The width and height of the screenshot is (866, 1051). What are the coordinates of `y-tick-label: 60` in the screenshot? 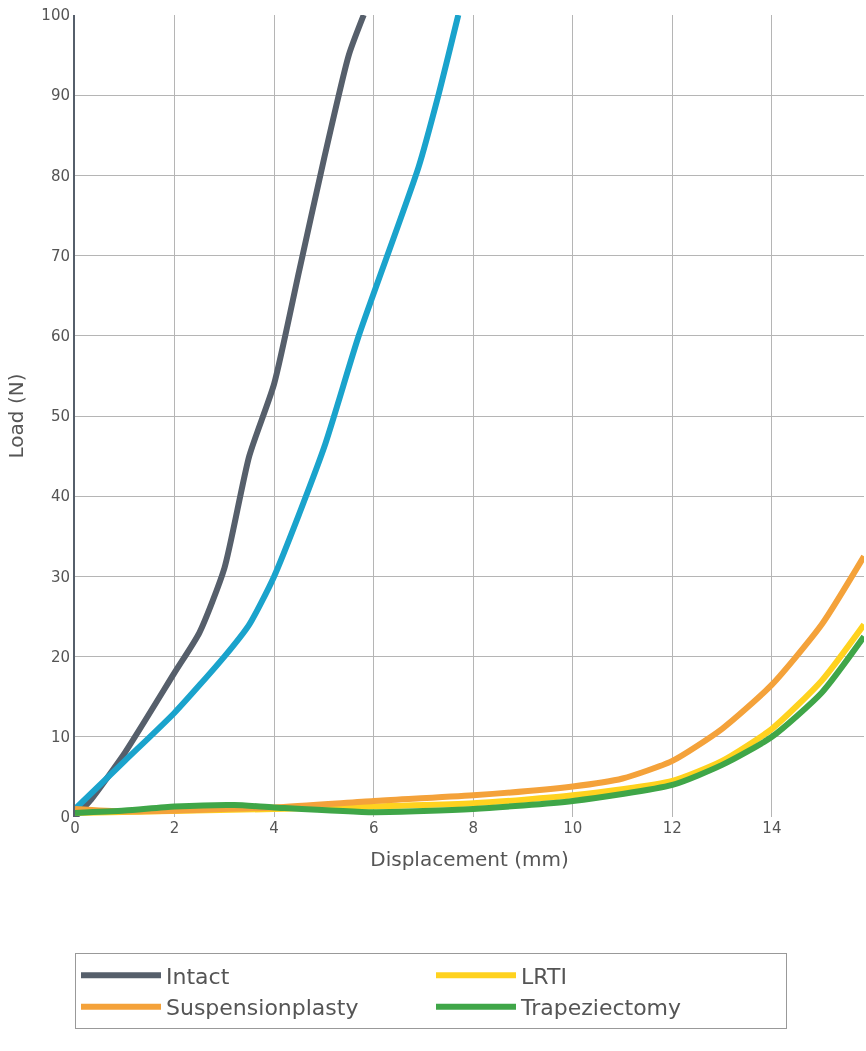 It's located at (60, 336).